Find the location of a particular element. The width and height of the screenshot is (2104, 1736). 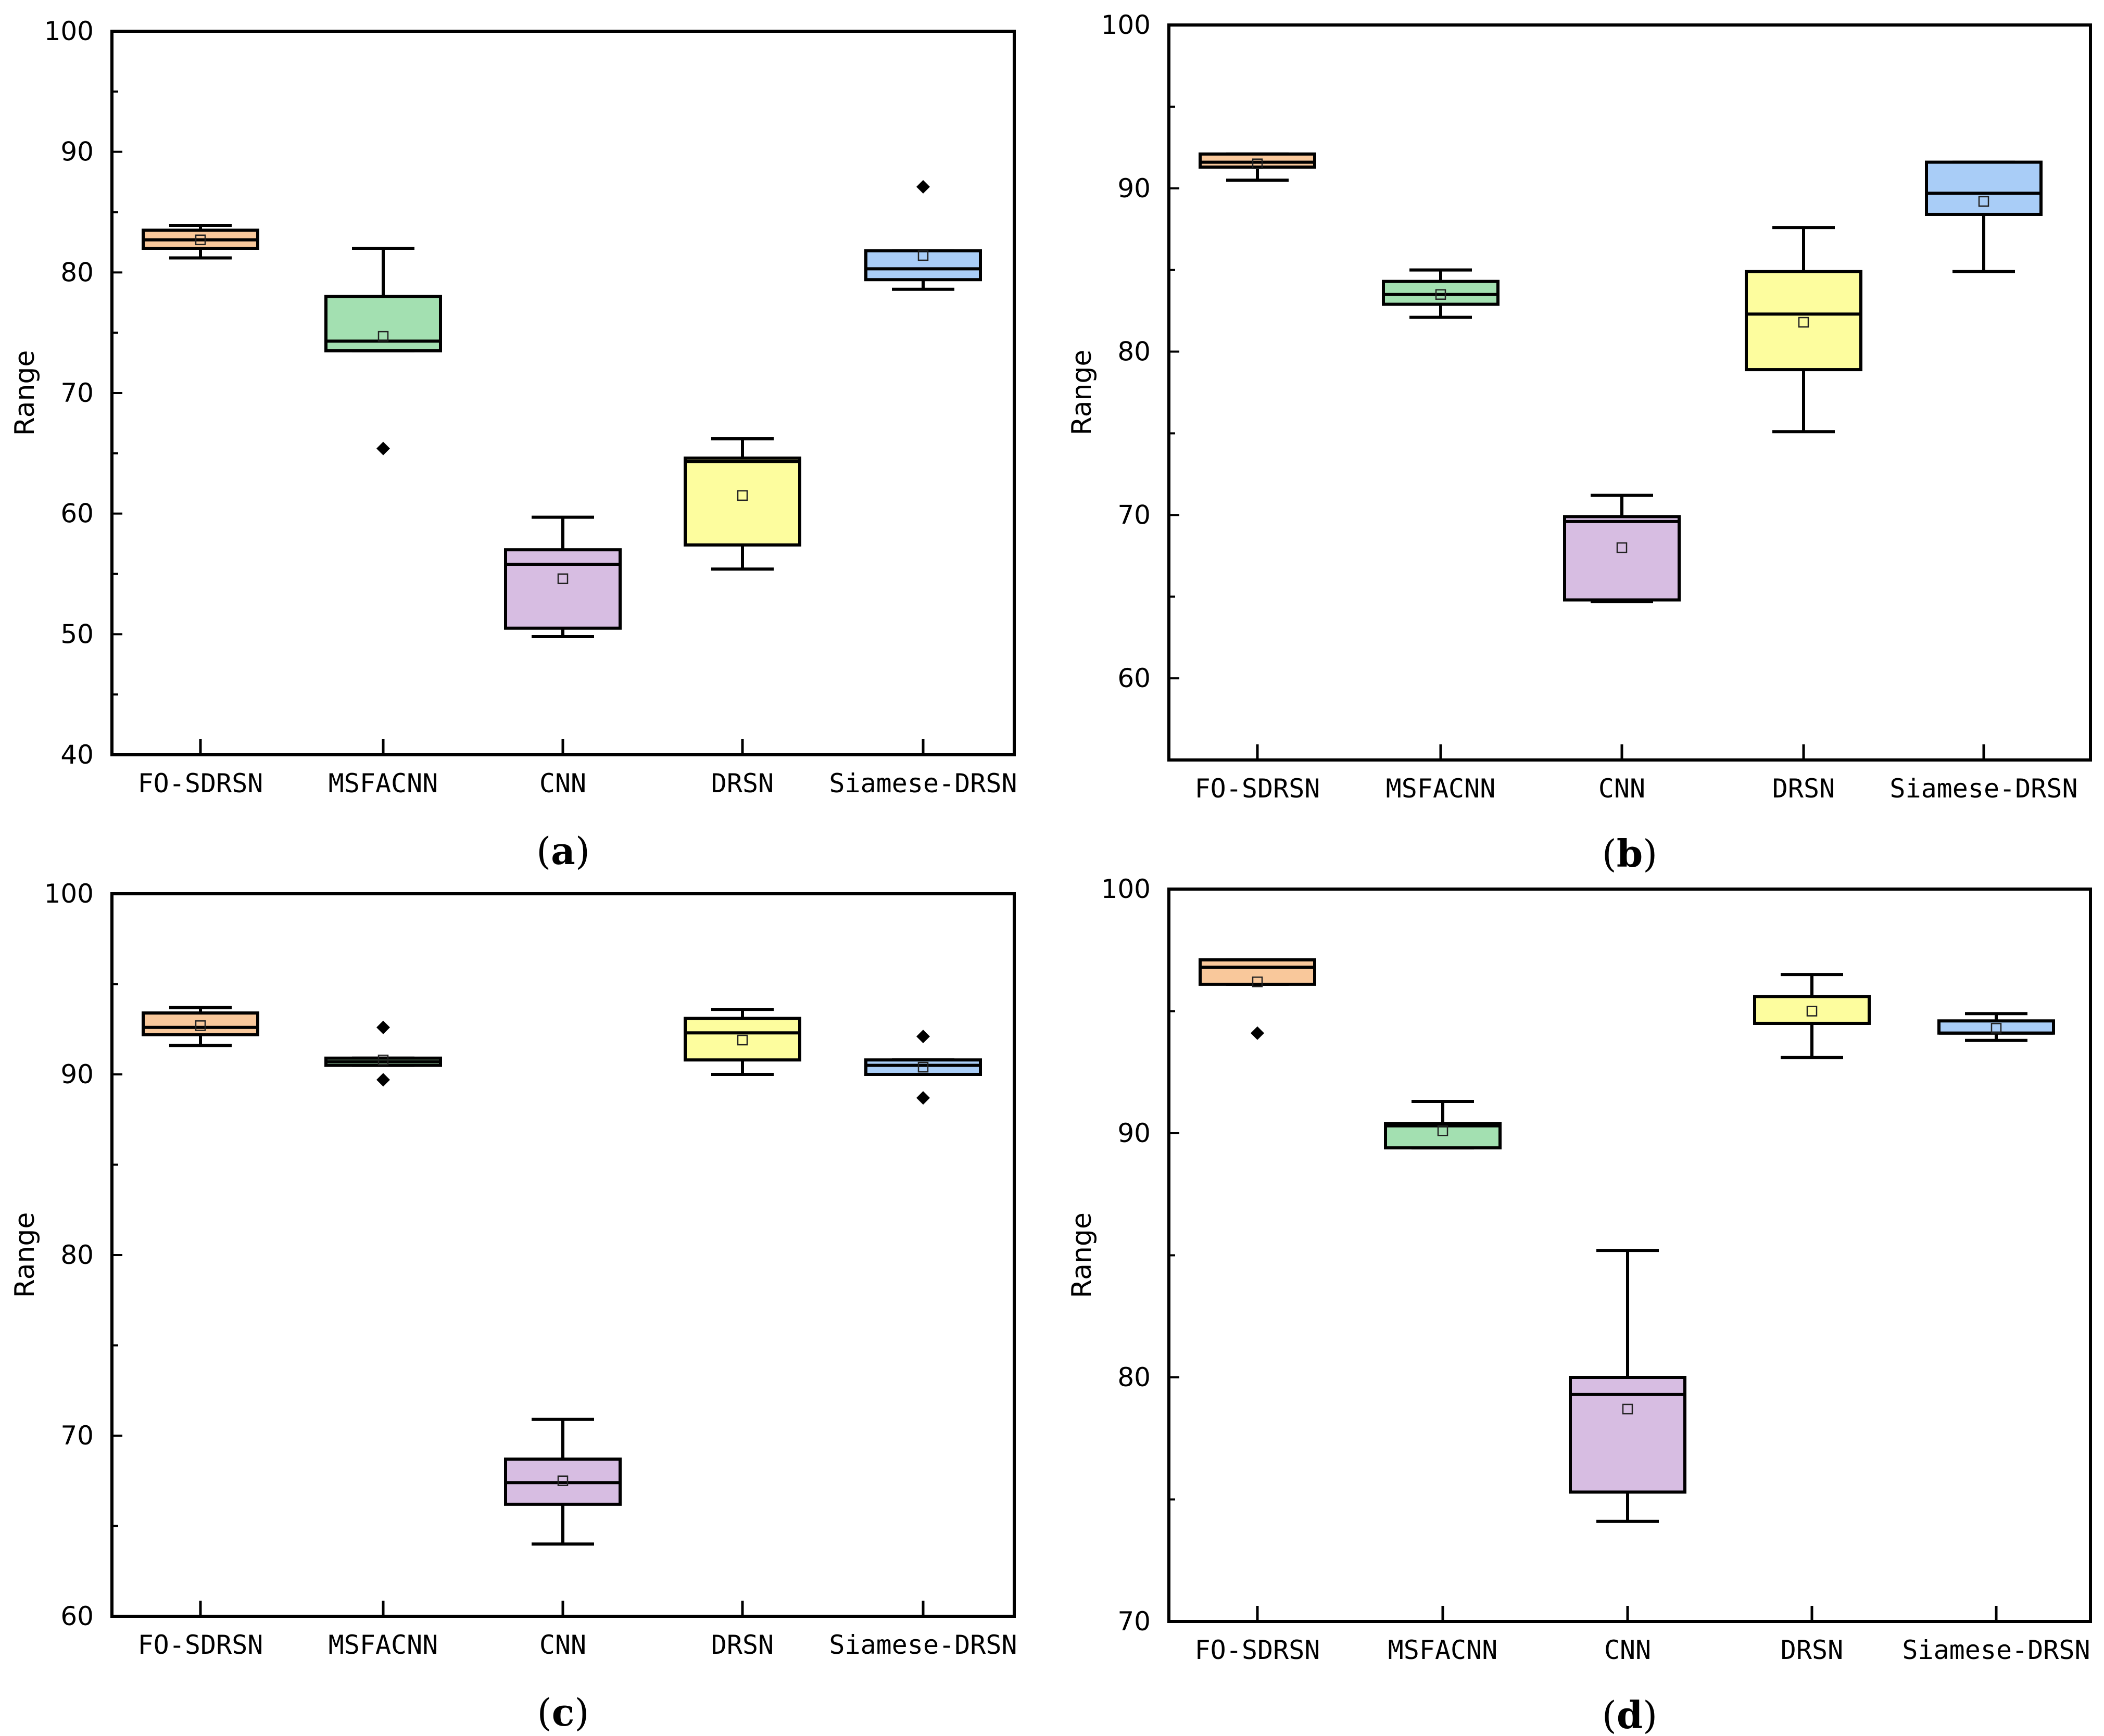

panel-label-letter: b is located at coordinates (1630, 853).